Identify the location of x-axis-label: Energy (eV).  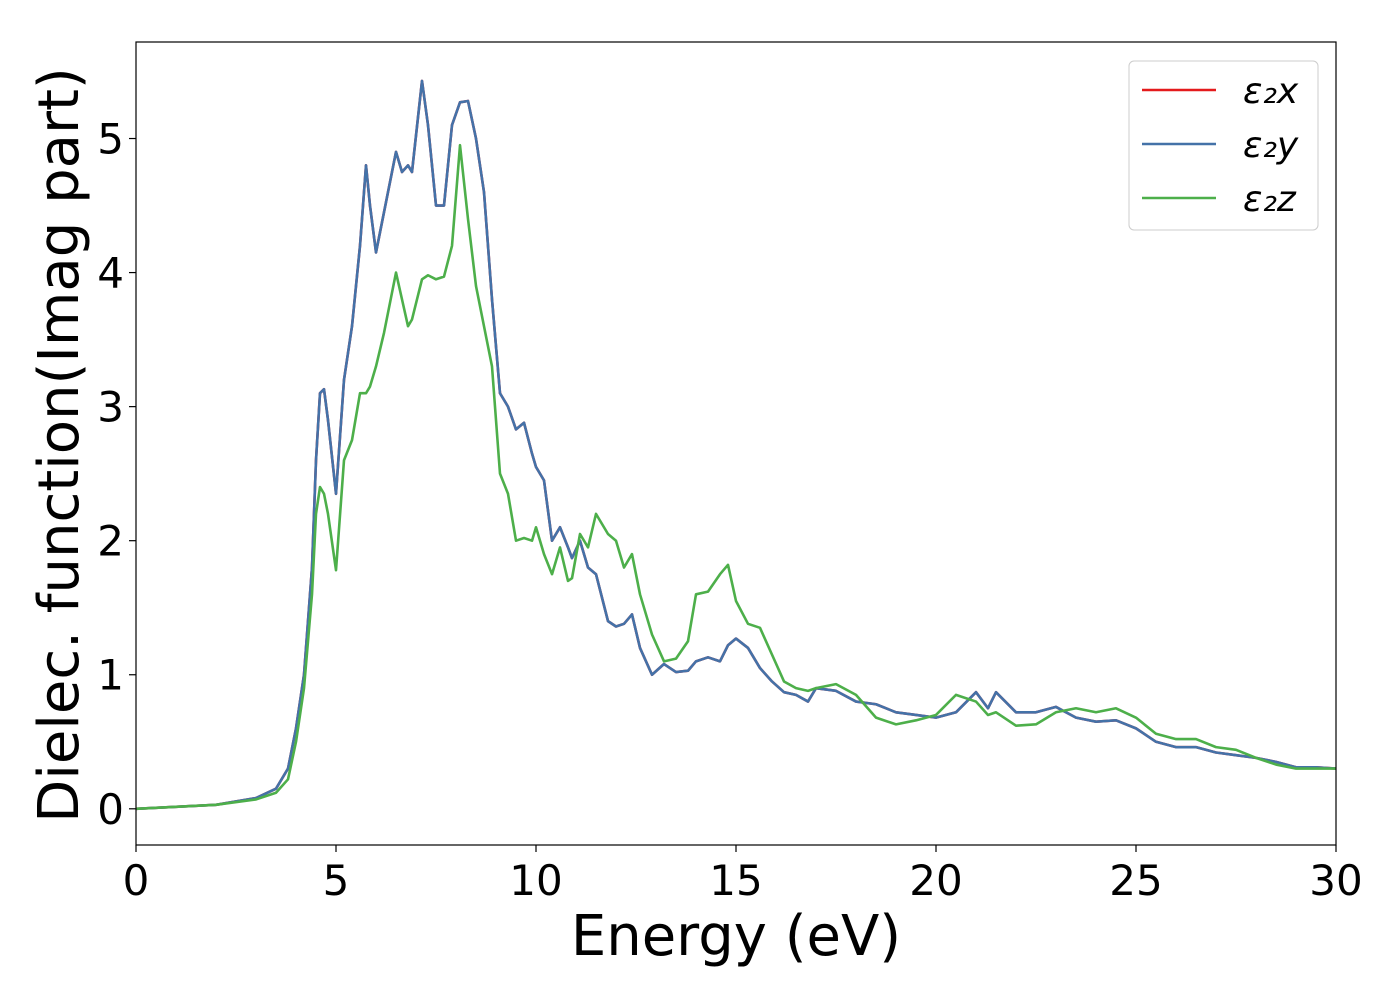
(736, 936).